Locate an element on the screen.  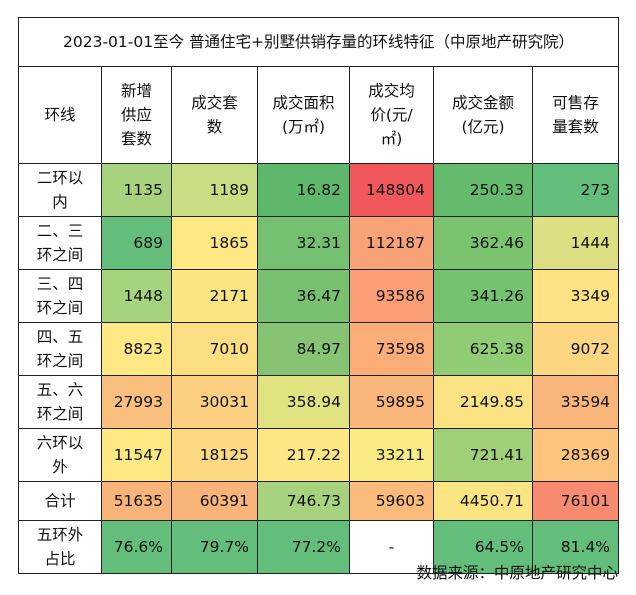
table-cell: 73598 is located at coordinates (391, 349).